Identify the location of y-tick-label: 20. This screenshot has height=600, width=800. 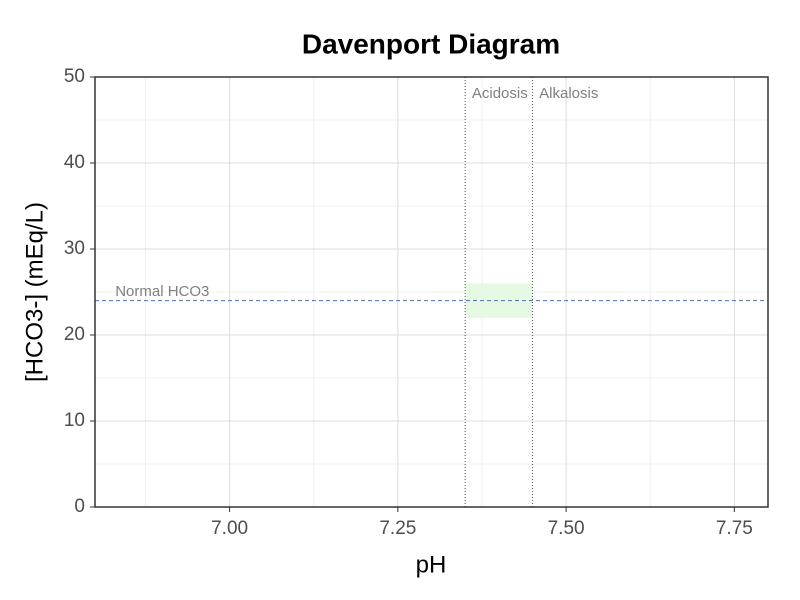
(74, 334).